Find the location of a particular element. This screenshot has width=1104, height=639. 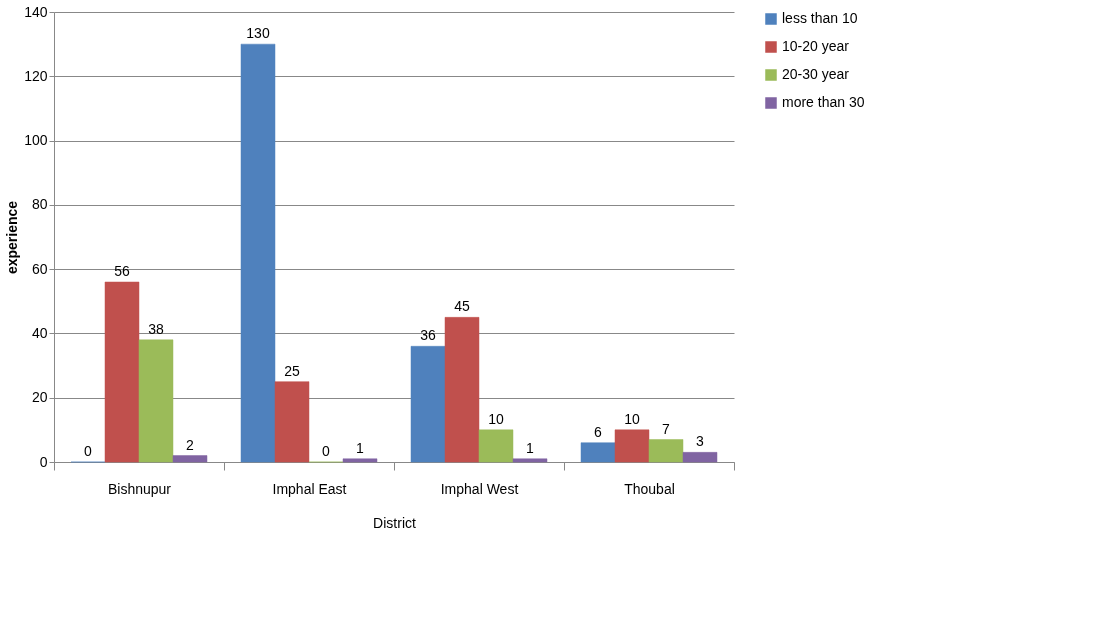

data-label: 38 is located at coordinates (156, 328).